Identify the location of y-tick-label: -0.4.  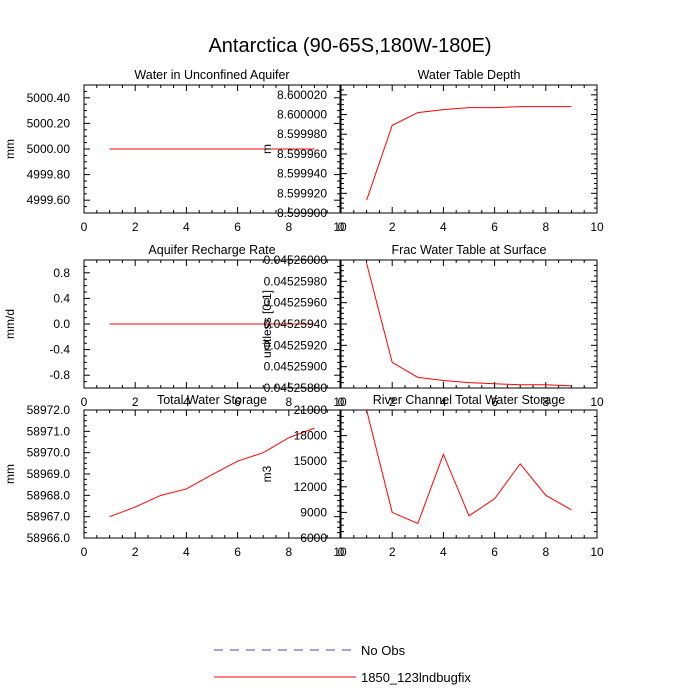
(59, 350).